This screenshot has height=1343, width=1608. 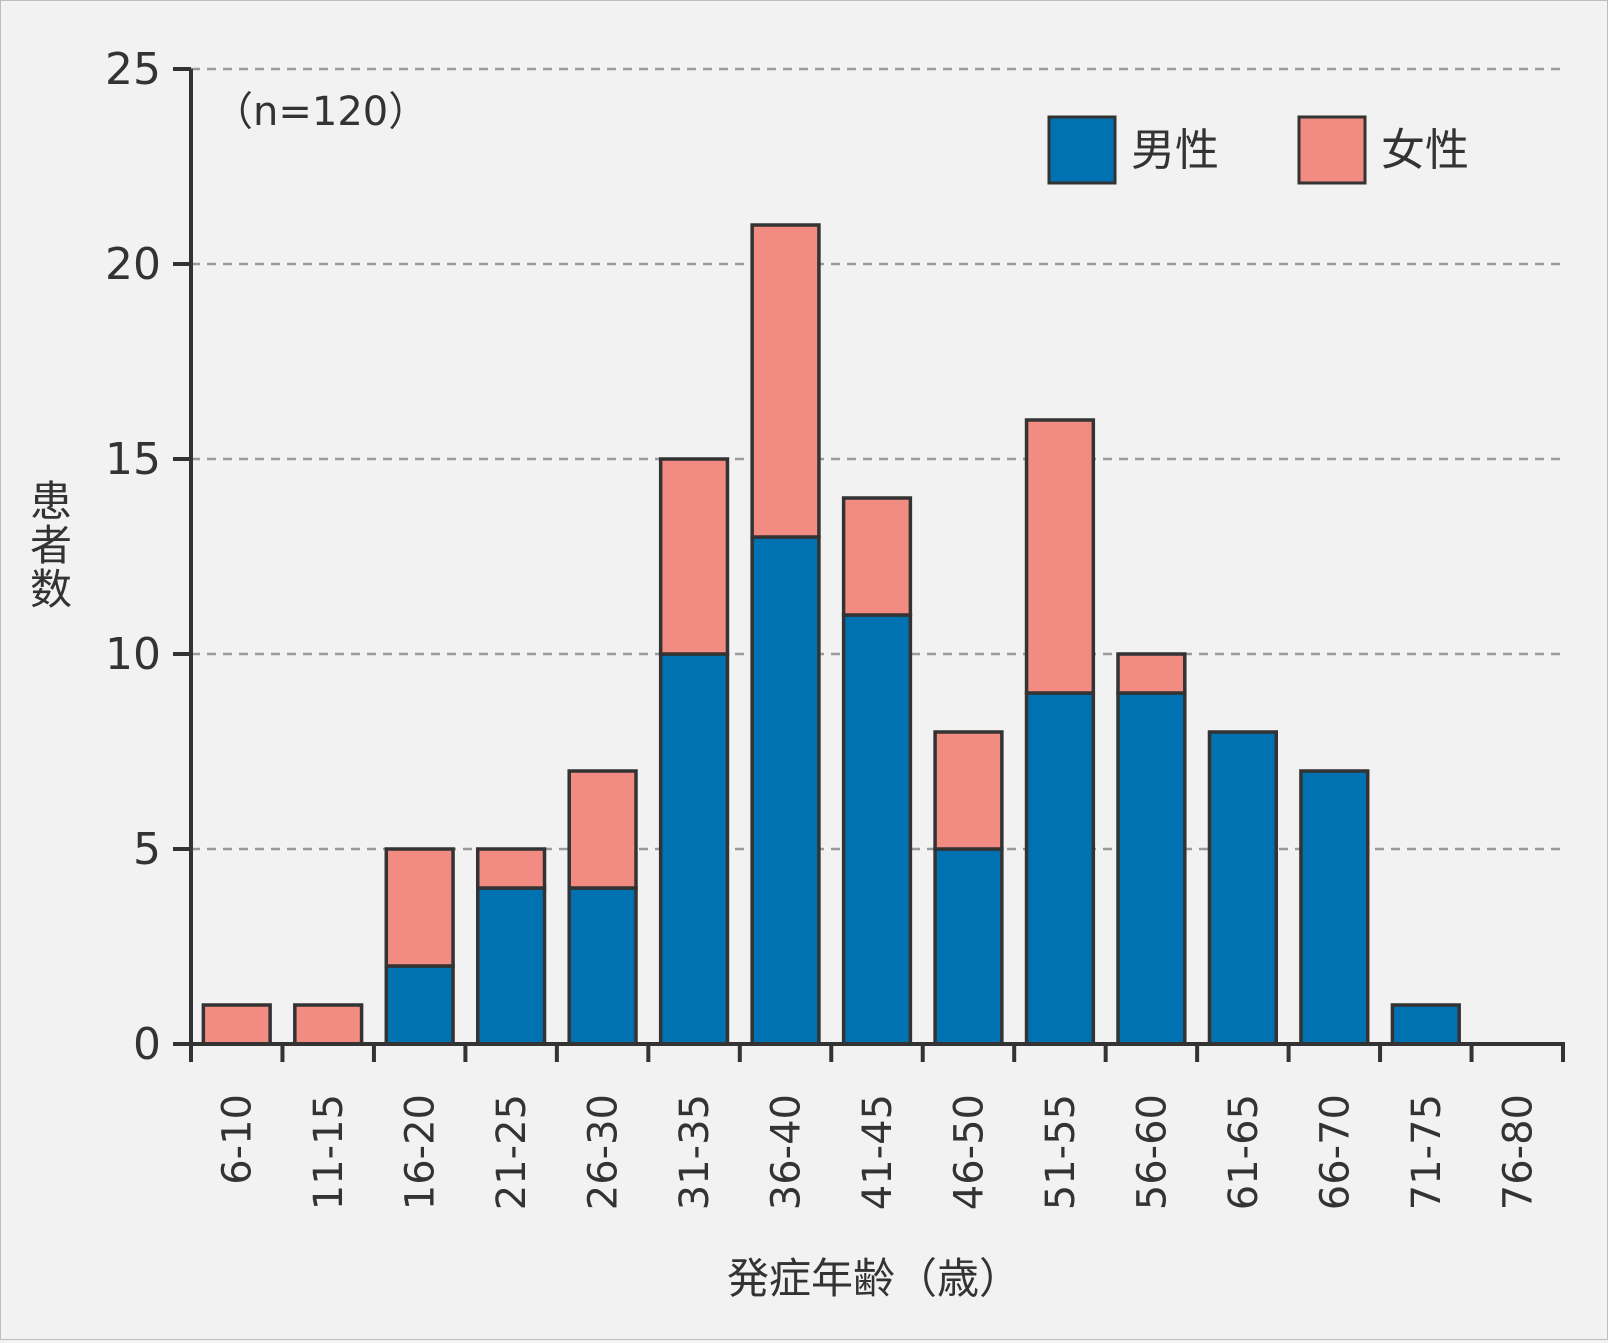 What do you see at coordinates (878, 1152) in the screenshot?
I see `x-tick-label: 41-45` at bounding box center [878, 1152].